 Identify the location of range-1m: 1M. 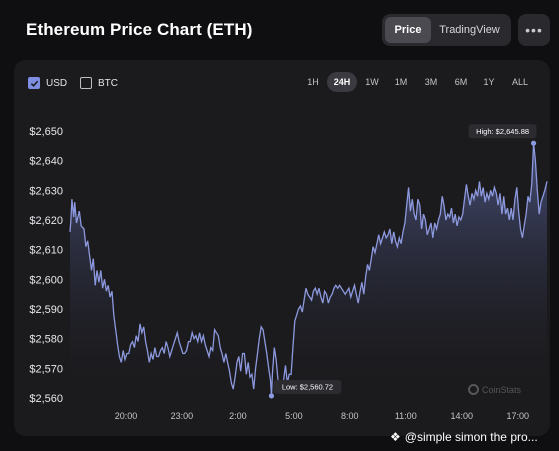
(401, 82).